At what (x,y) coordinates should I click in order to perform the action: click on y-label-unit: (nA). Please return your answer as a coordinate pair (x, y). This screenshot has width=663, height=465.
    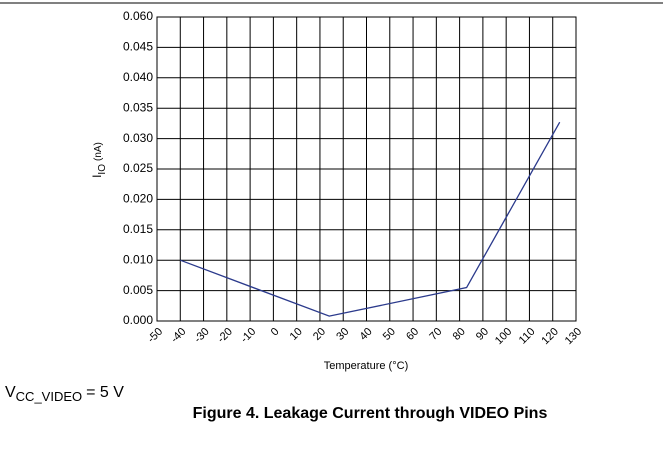
    Looking at the image, I should click on (98, 151).